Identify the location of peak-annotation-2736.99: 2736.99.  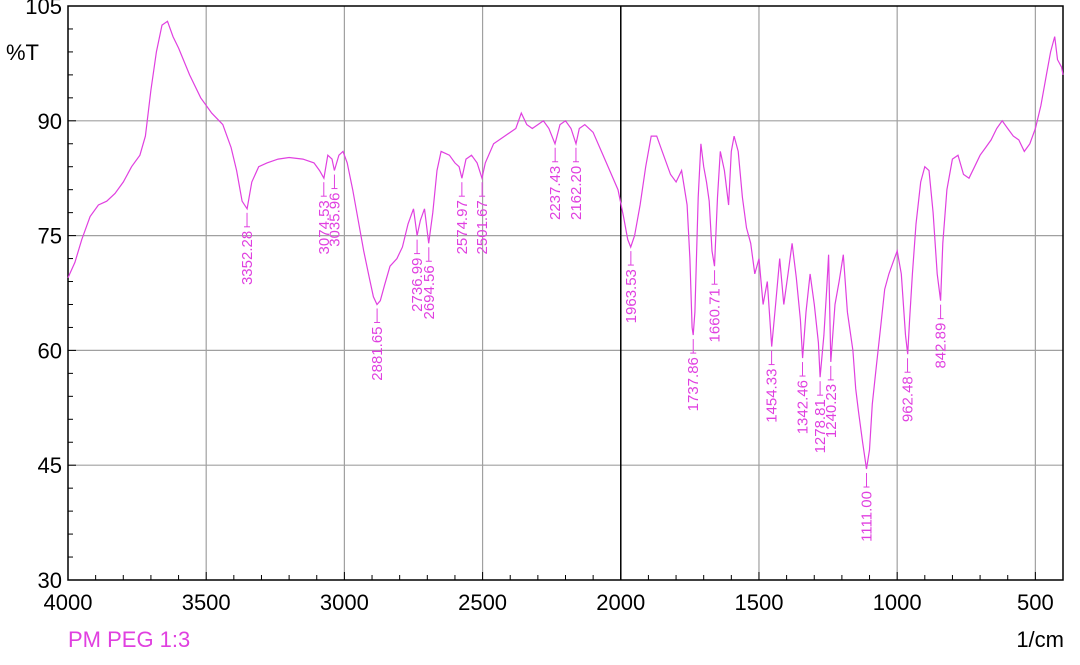
(417, 275).